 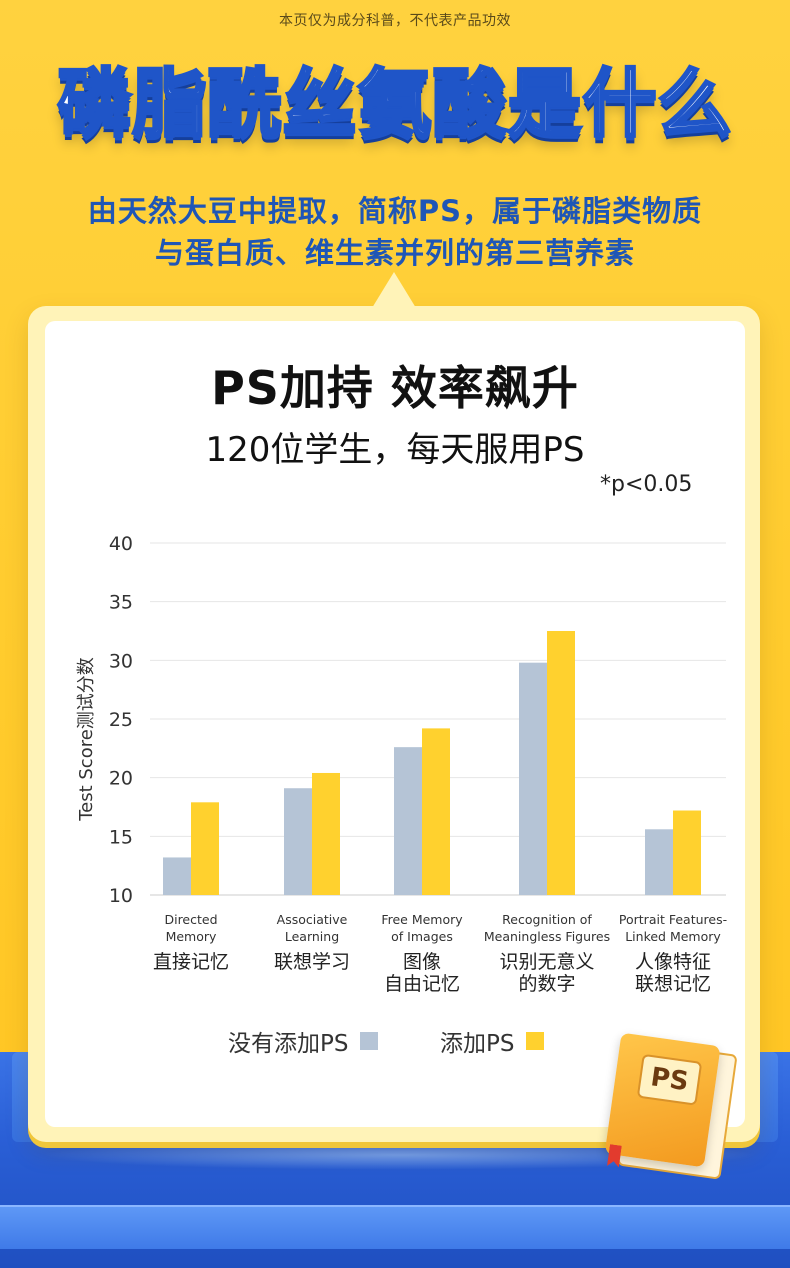 I want to click on x-label-en-line1: Recognition of, so click(x=547, y=919).